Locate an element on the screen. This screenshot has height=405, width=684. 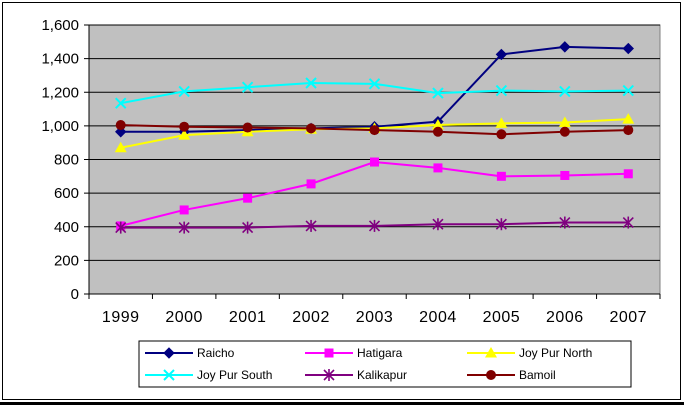
bottom-rule is located at coordinates (342, 403).